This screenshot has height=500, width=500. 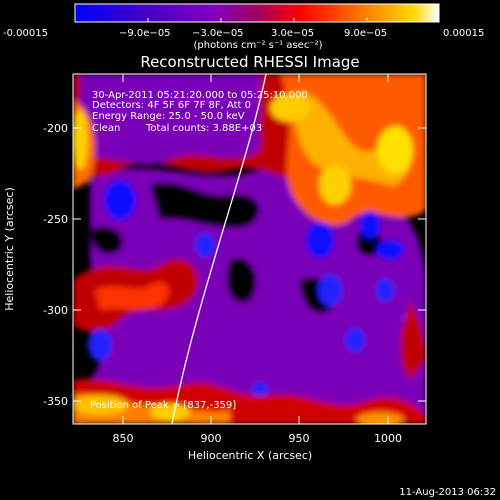 What do you see at coordinates (257, 13) in the screenshot?
I see `colorbar` at bounding box center [257, 13].